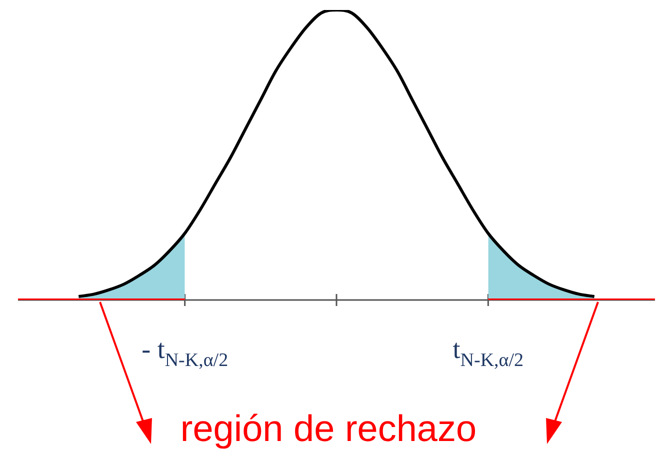 The image size is (657, 466). What do you see at coordinates (328, 429) in the screenshot?
I see `text: región de rechazo` at bounding box center [328, 429].